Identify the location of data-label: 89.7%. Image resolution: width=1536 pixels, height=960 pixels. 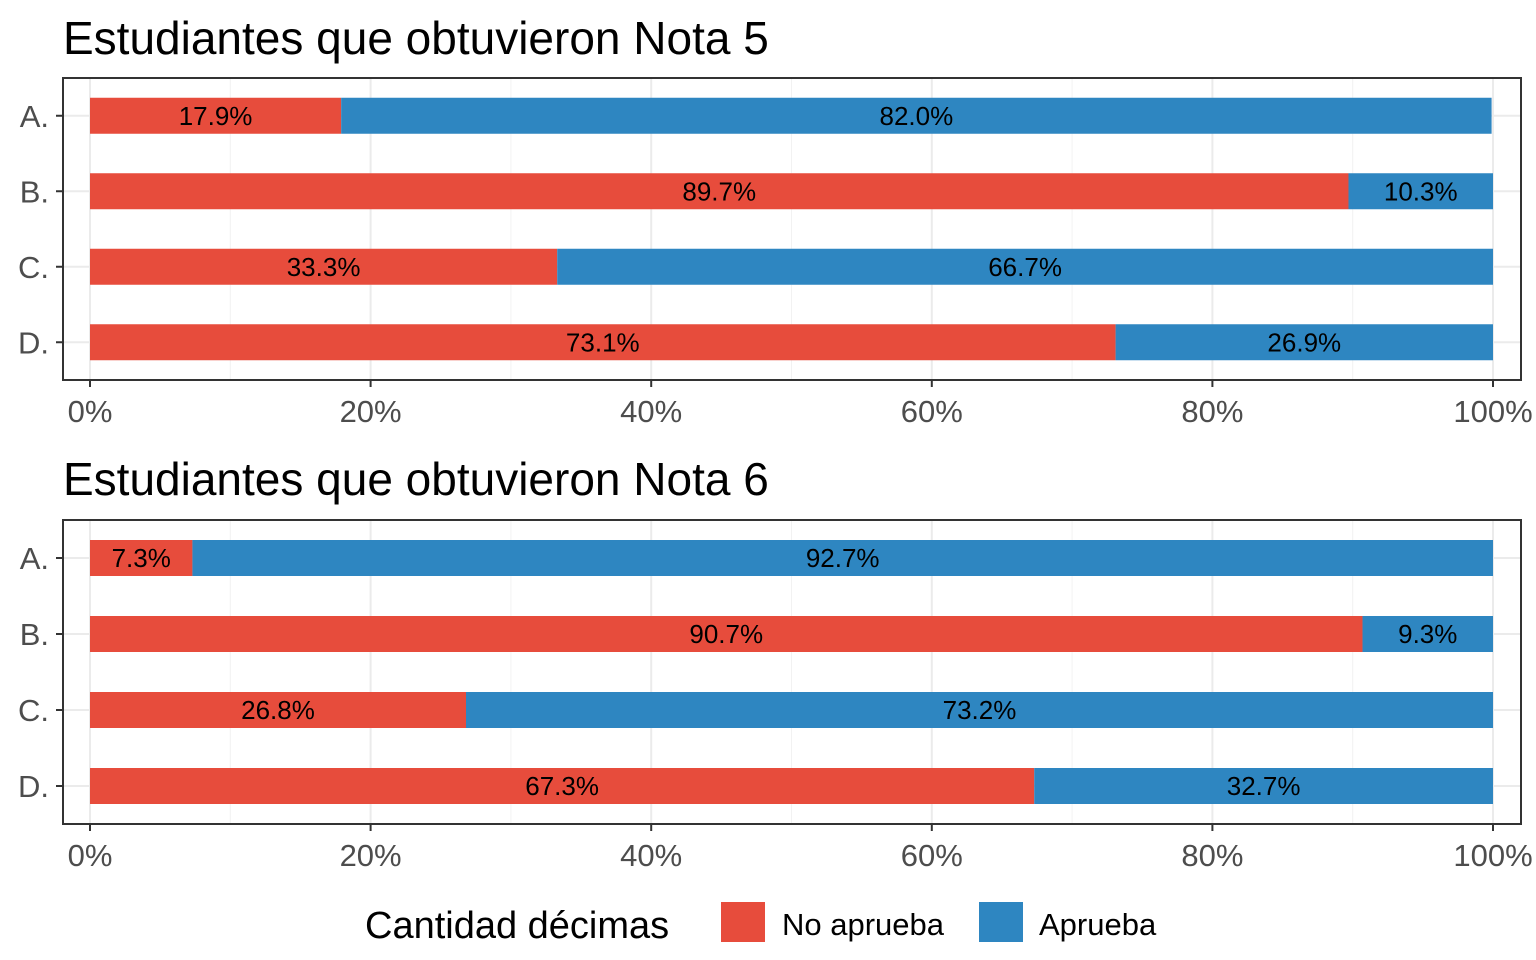
(719, 191).